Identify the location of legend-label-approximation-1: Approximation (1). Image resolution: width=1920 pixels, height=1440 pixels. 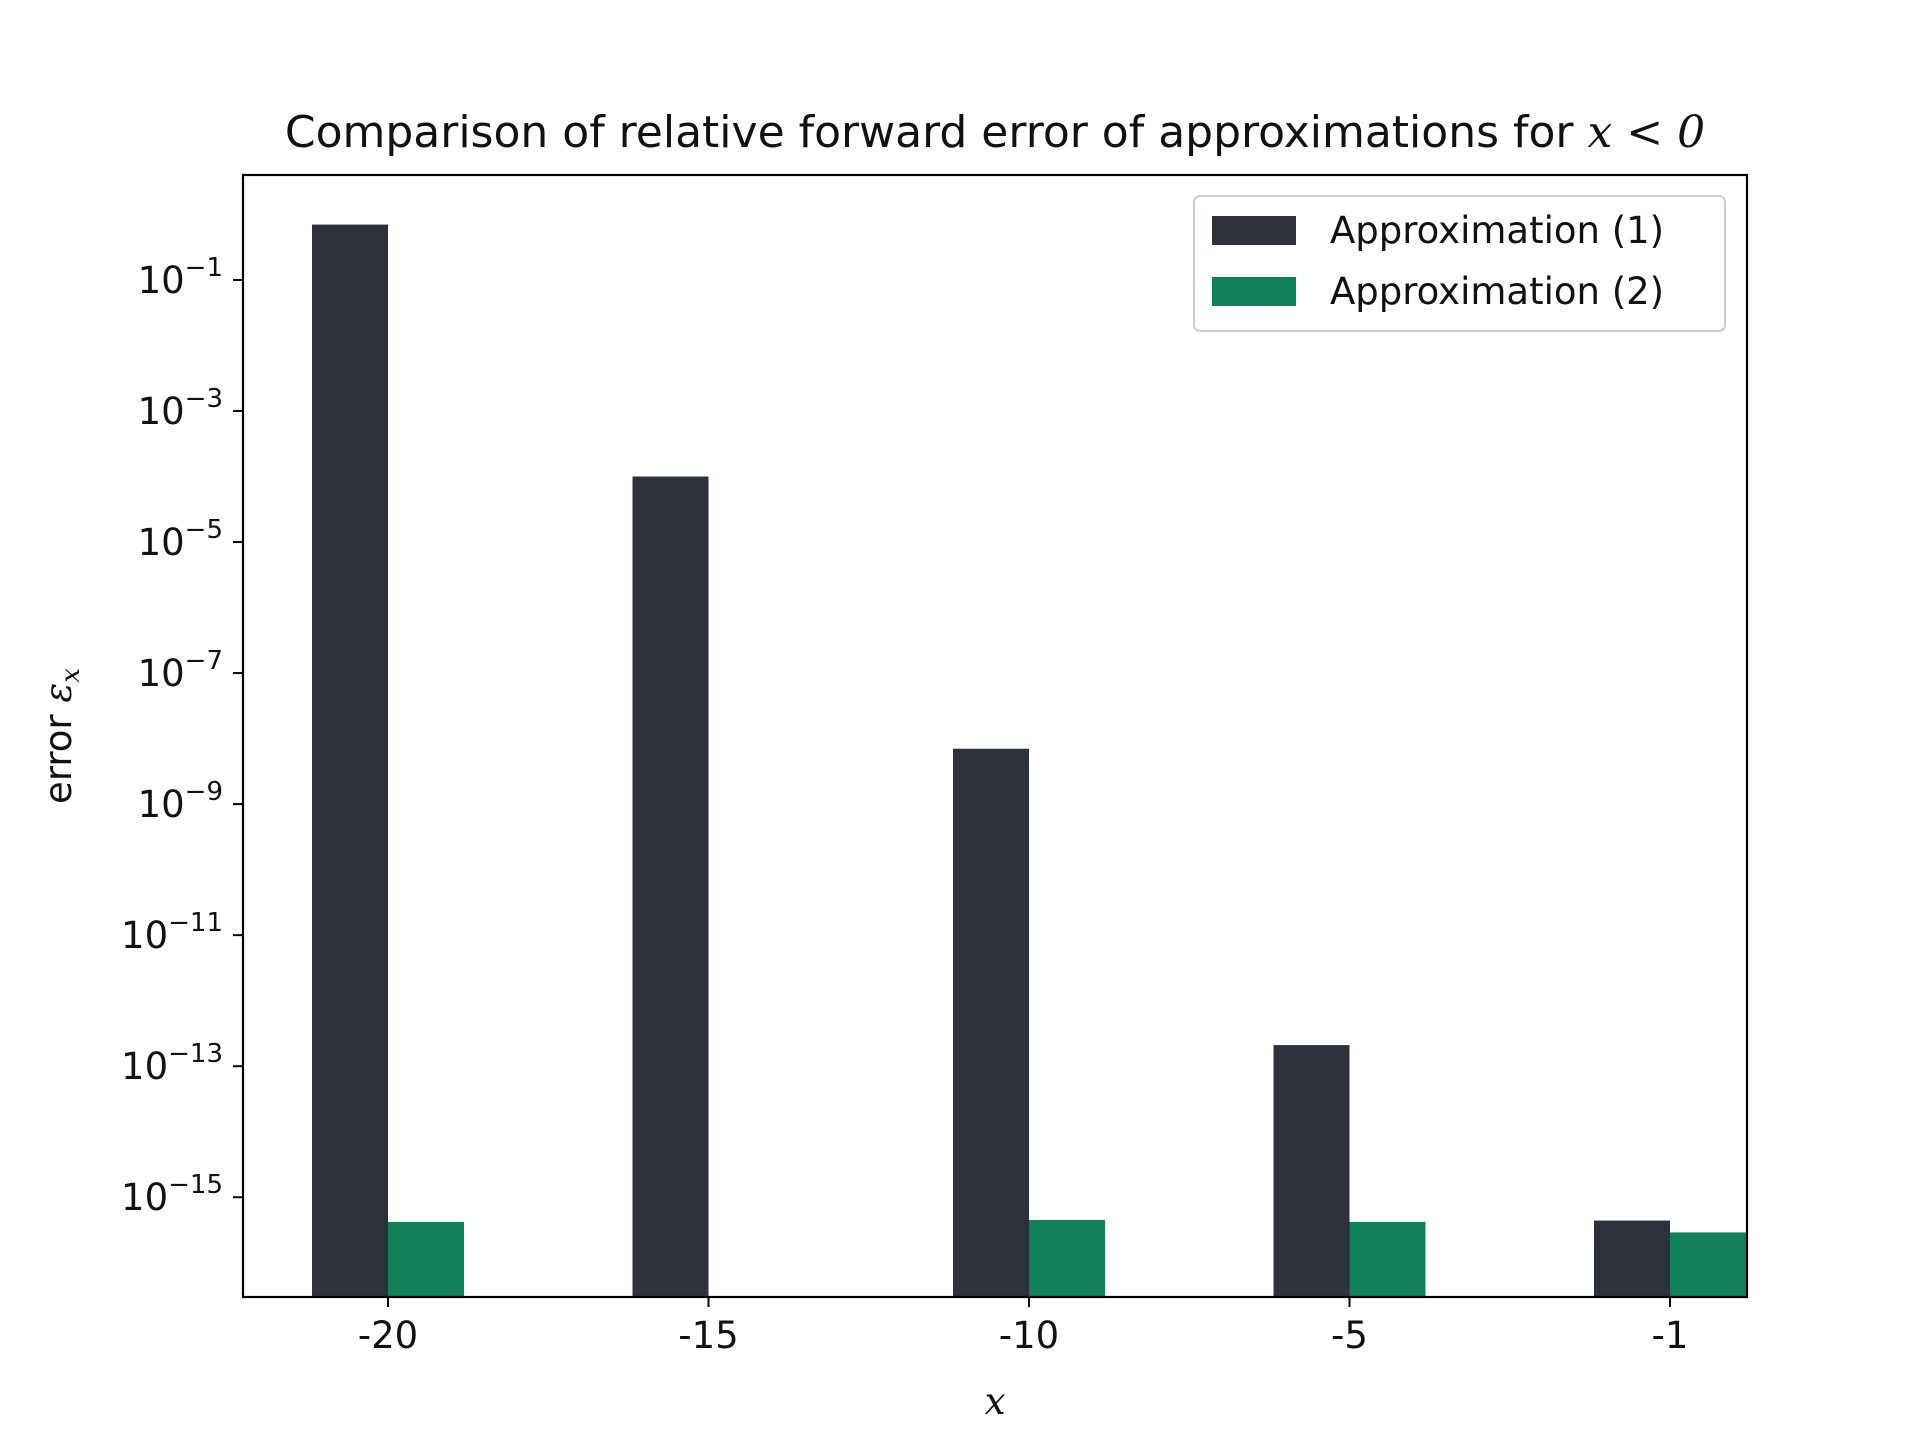
(1497, 230).